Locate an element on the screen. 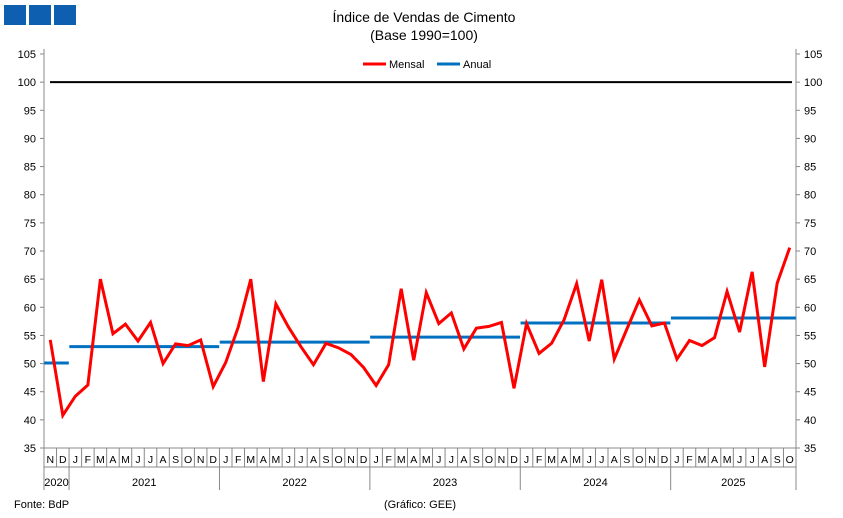 This screenshot has height=518, width=843. y-tick-label-left: 95 is located at coordinates (30, 111).